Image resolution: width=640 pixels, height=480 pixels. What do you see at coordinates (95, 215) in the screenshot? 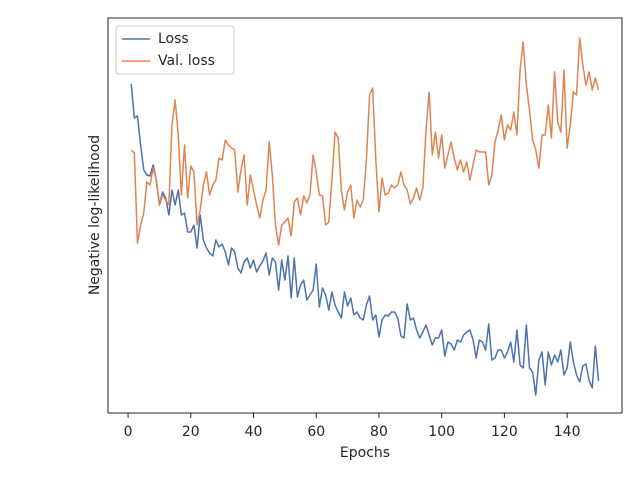
I see `y-axis-label: Negative log-likelihood` at bounding box center [95, 215].